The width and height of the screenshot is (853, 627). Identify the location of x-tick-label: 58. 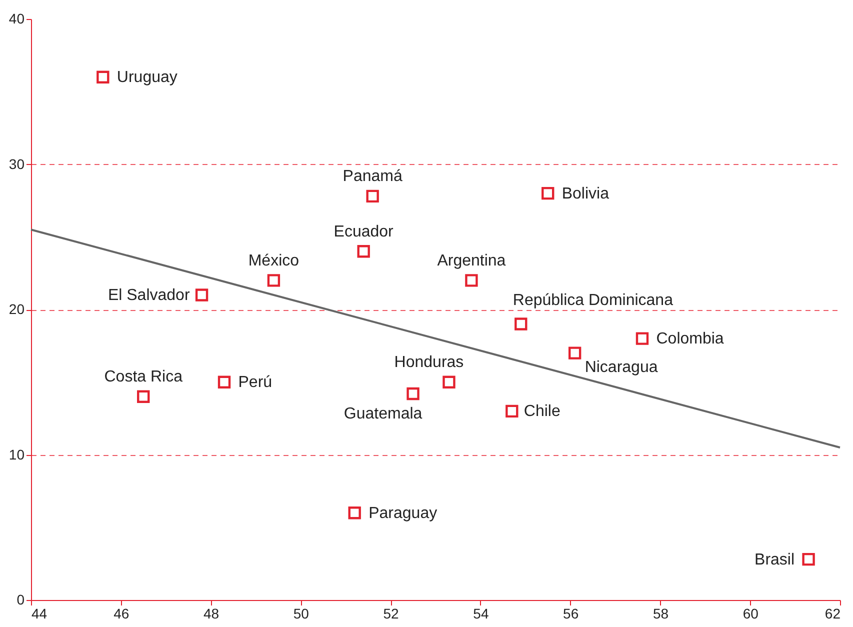
(660, 614).